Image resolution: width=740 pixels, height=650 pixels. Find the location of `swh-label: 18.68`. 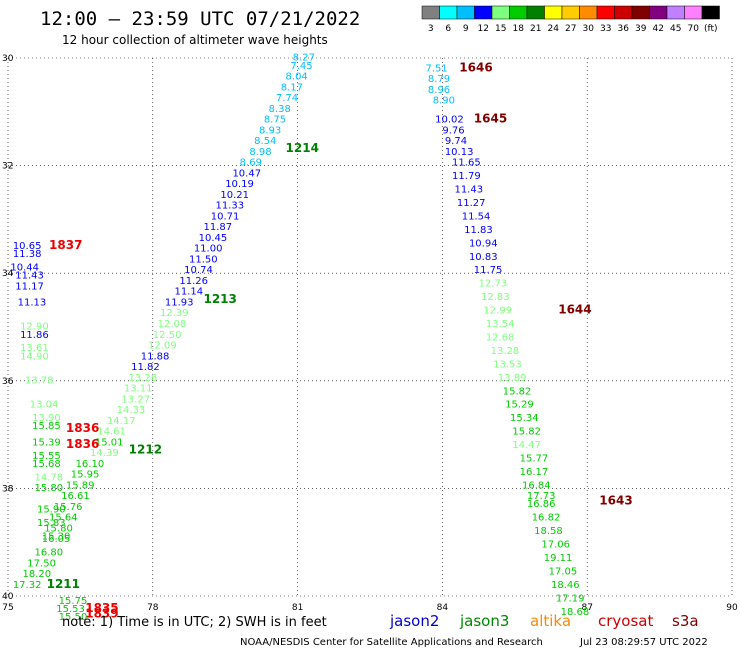

swh-label: 18.68 is located at coordinates (575, 612).